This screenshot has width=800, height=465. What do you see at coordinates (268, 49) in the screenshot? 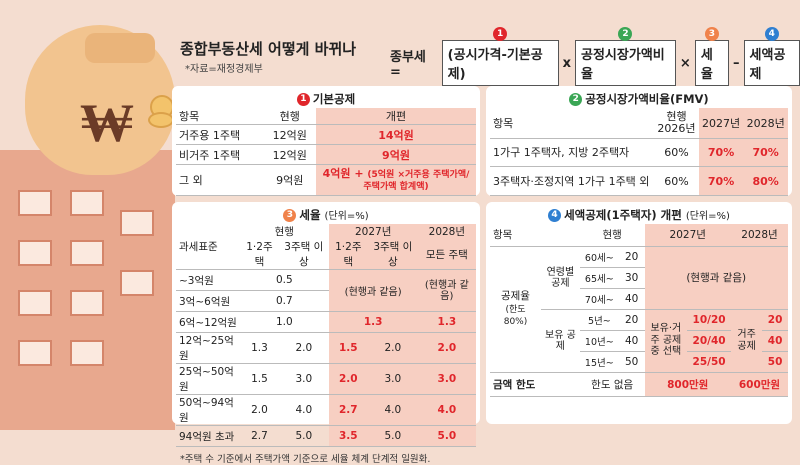
I see `page-title: 종합부동산세 어떻게 바뀌나` at bounding box center [268, 49].